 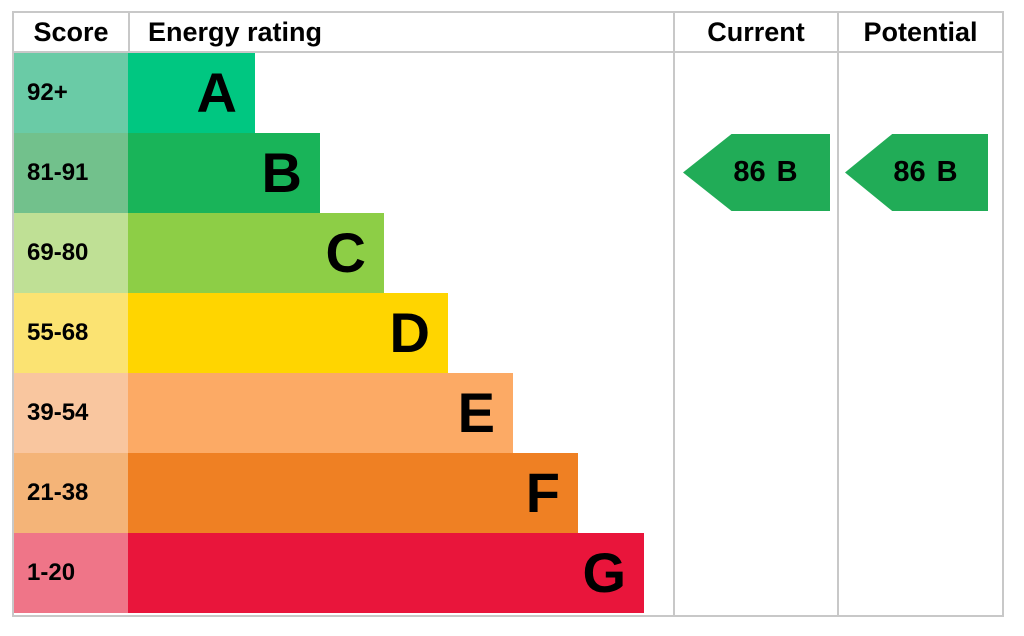 What do you see at coordinates (787, 172) in the screenshot?
I see `current-band-letter: B` at bounding box center [787, 172].